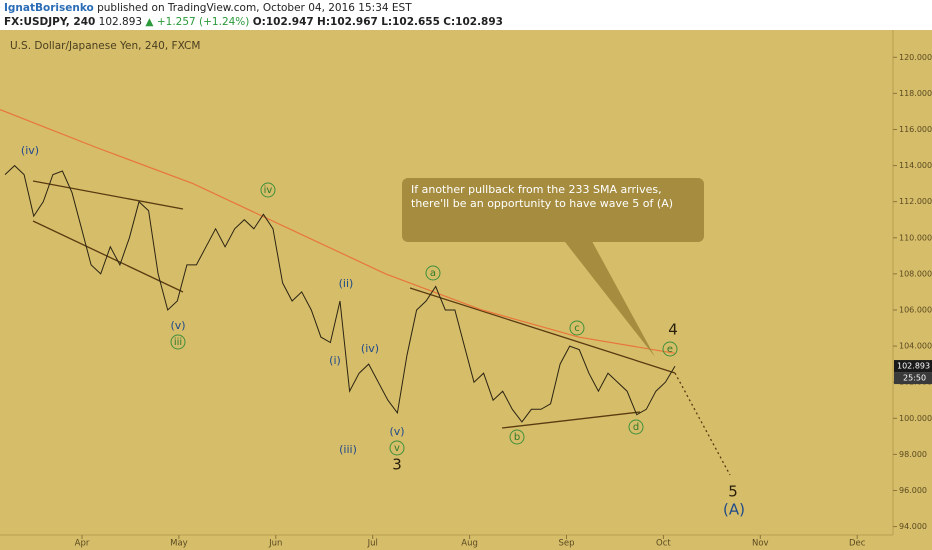 This screenshot has width=932, height=550. Describe the element at coordinates (915, 129) in the screenshot. I see `y-tick-label: 116.000` at that location.